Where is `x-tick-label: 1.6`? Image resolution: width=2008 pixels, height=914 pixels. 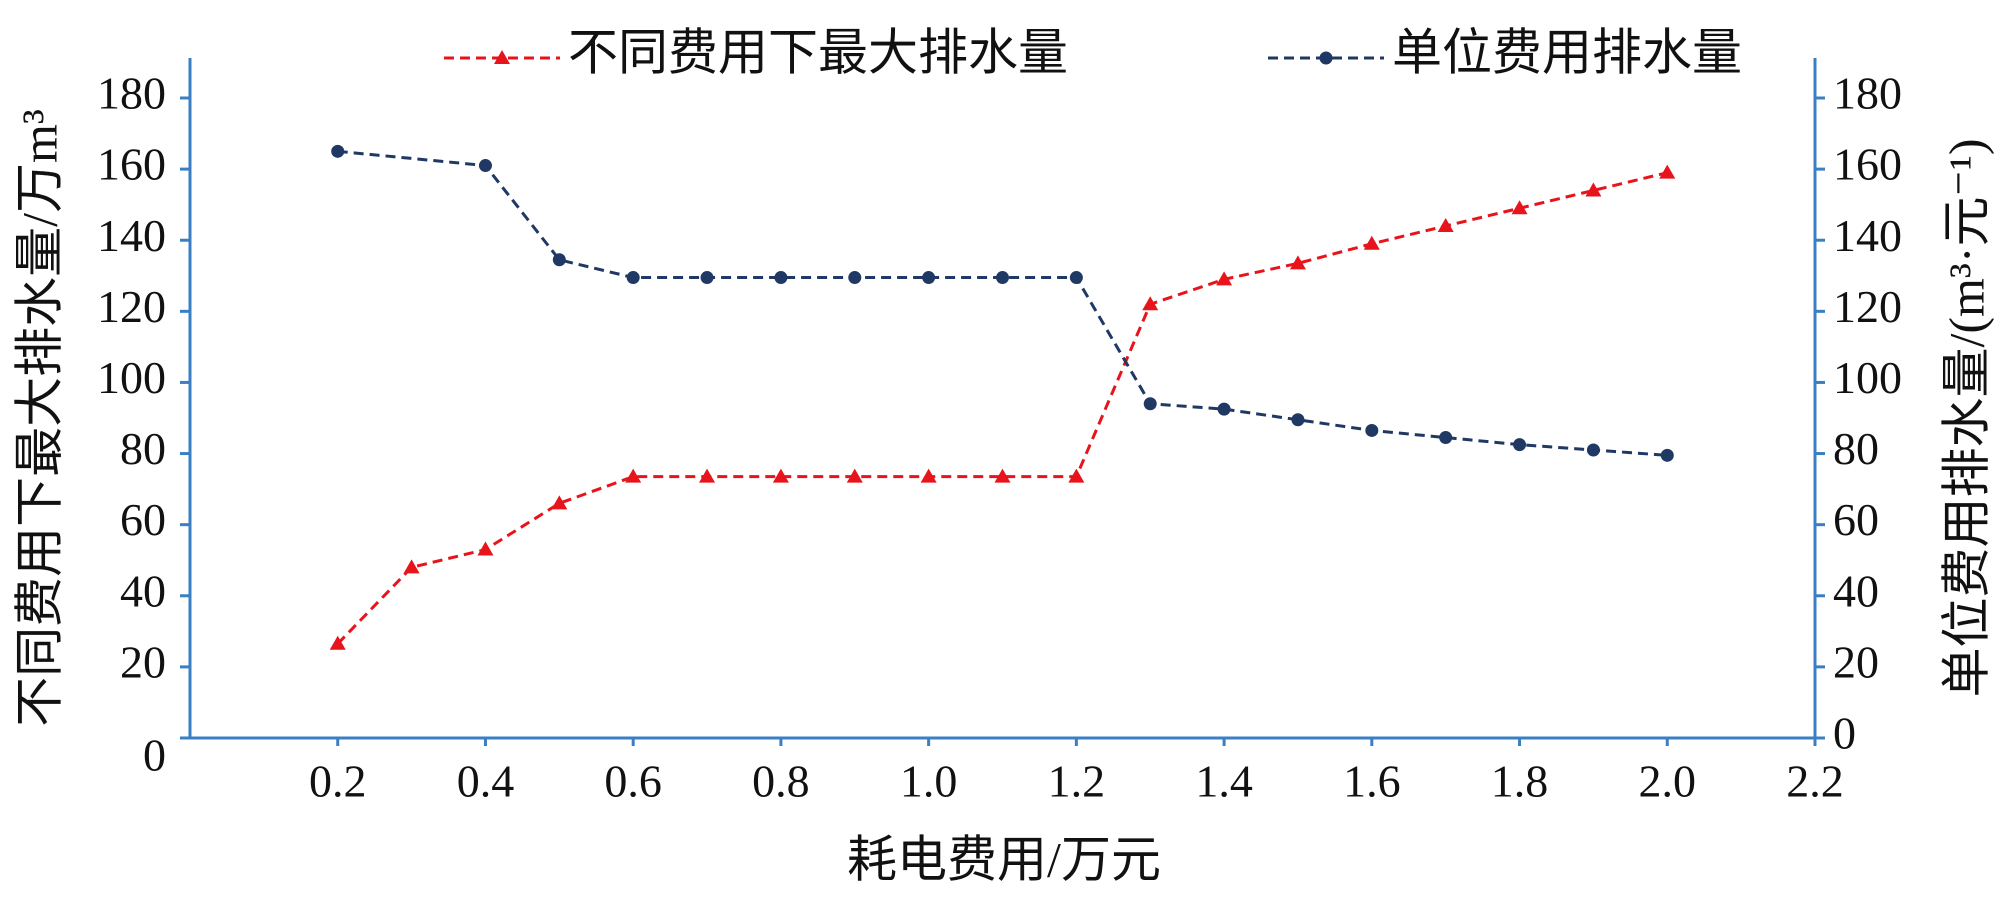 x-tick-label: 1.6 is located at coordinates (1372, 781).